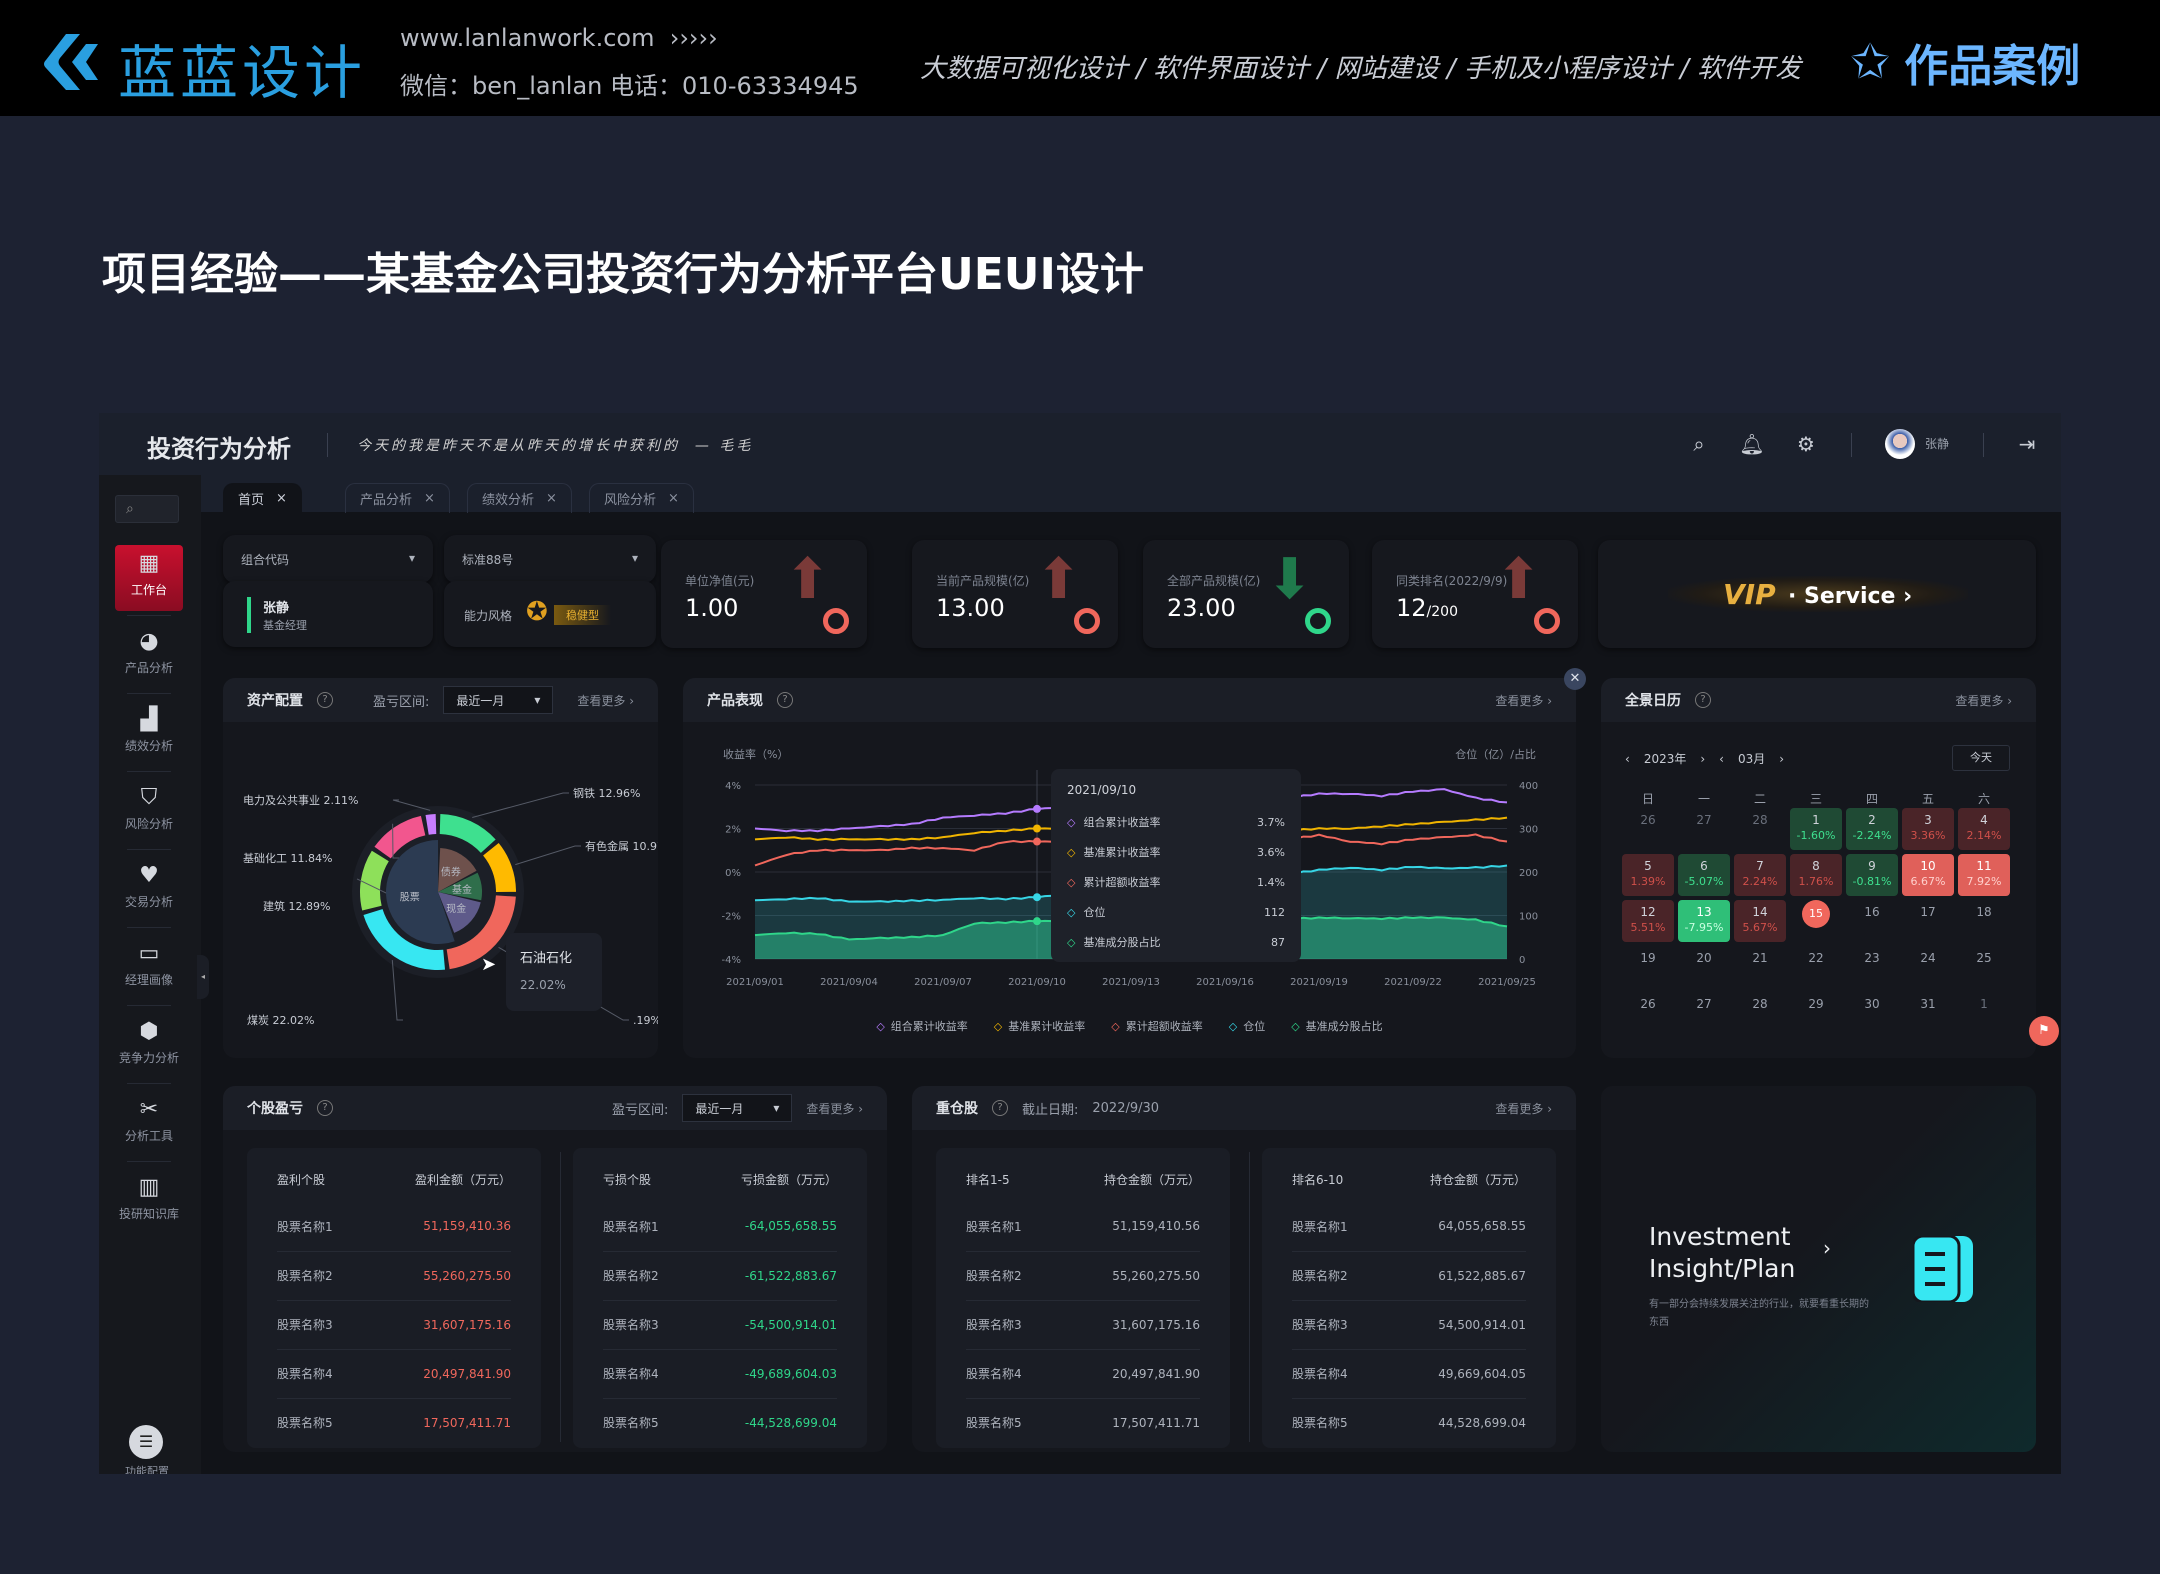 The height and width of the screenshot is (1574, 2160). What do you see at coordinates (1409, 1374) in the screenshot?
I see `table-row: 股票名称4 49,669,604.05` at bounding box center [1409, 1374].